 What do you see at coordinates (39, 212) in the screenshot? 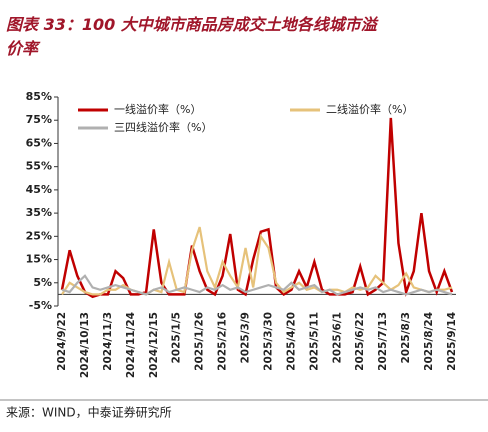
I see `y-tick-label: 35%` at bounding box center [39, 212].